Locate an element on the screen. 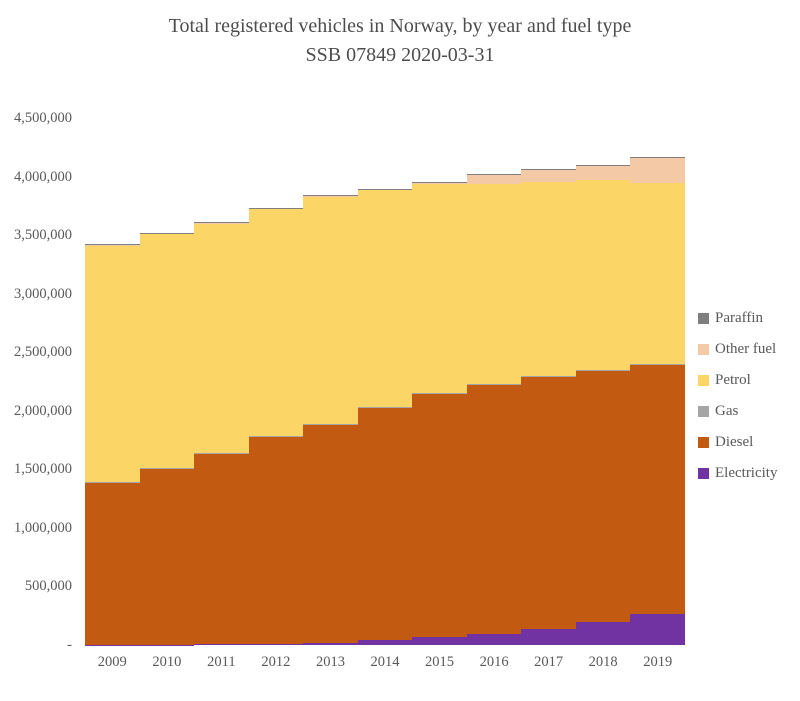 This screenshot has width=800, height=701. y-tick-label: 1,500,000 is located at coordinates (43, 469).